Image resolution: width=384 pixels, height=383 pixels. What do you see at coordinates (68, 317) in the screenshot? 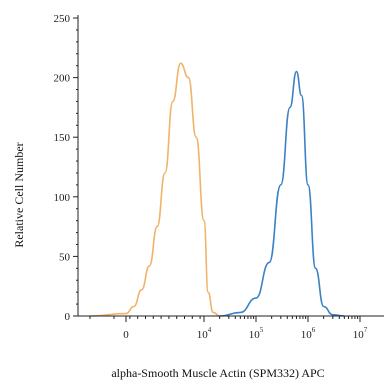
I see `y-tick-label: 0` at bounding box center [68, 317].